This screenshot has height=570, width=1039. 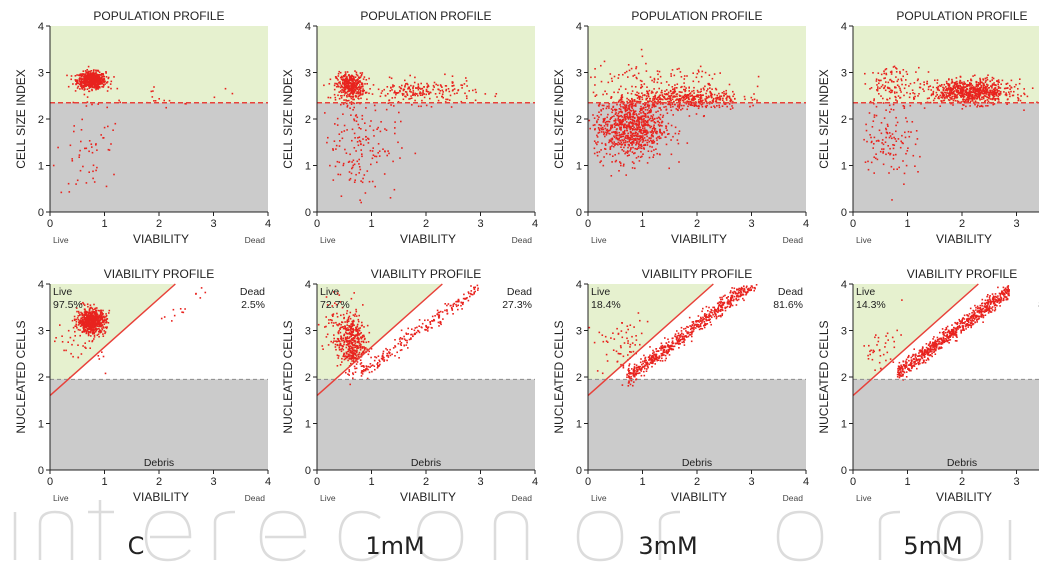 What do you see at coordinates (308, 213) in the screenshot?
I see `y-tick-label: 0` at bounding box center [308, 213].